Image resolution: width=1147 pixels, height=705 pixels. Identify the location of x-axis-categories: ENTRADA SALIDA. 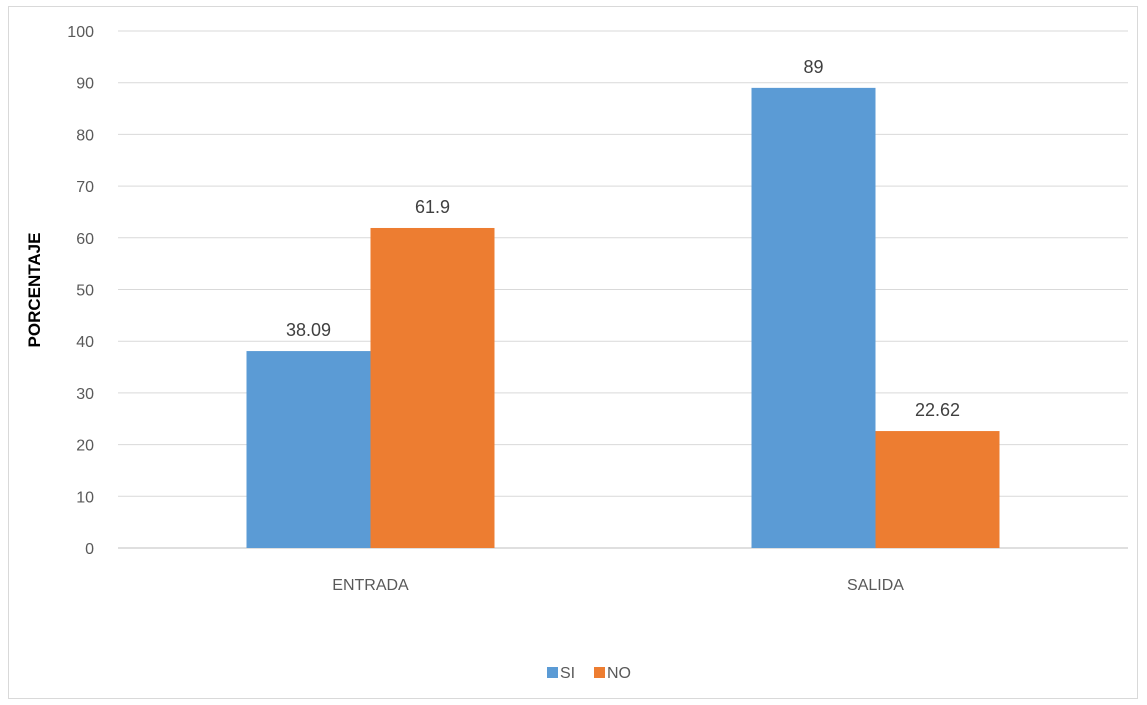
(618, 585).